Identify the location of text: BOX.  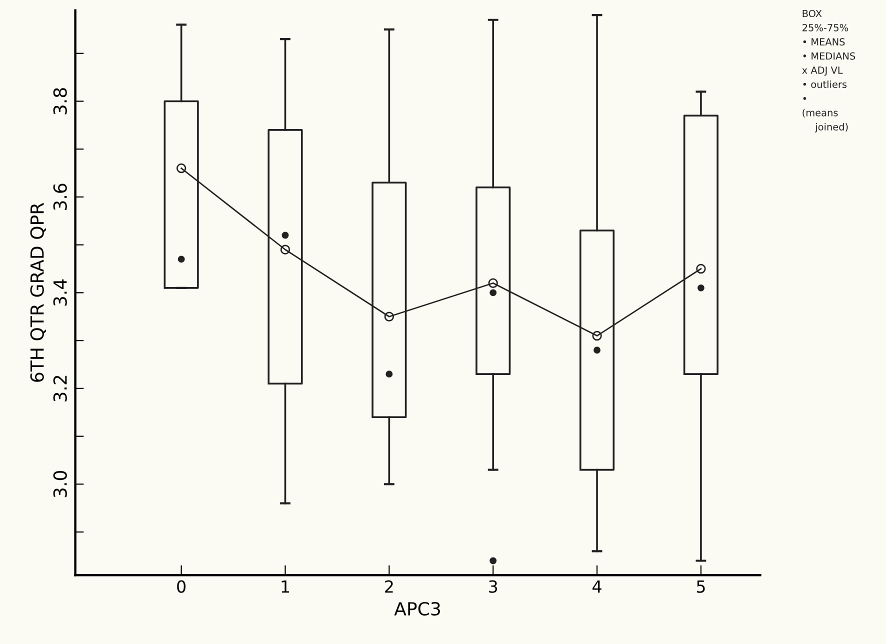
(812, 14).